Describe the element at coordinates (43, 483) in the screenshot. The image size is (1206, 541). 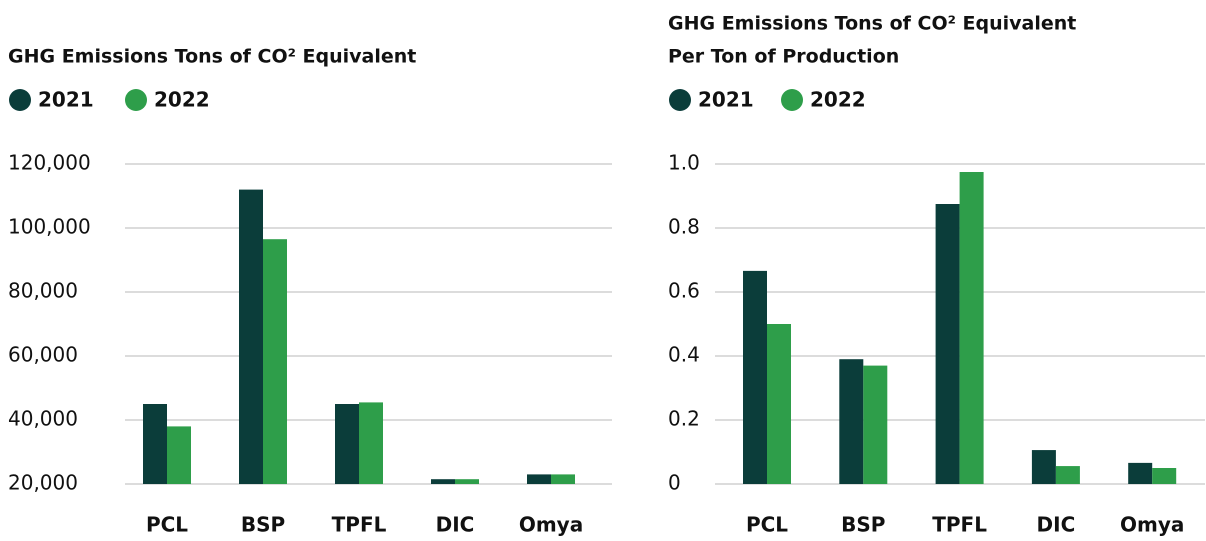
I see `y-tick-label: 20,000` at that location.